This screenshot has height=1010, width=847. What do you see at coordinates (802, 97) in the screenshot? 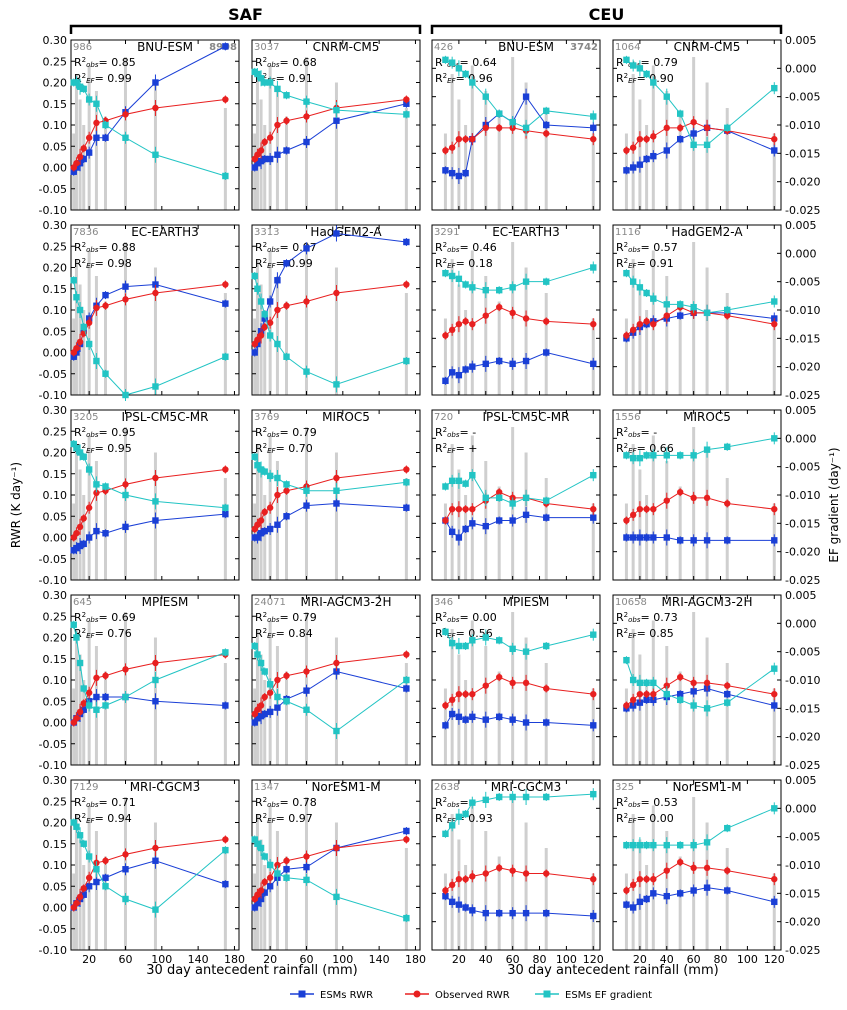
I see `y-tick-label: -0.005` at bounding box center [802, 97].